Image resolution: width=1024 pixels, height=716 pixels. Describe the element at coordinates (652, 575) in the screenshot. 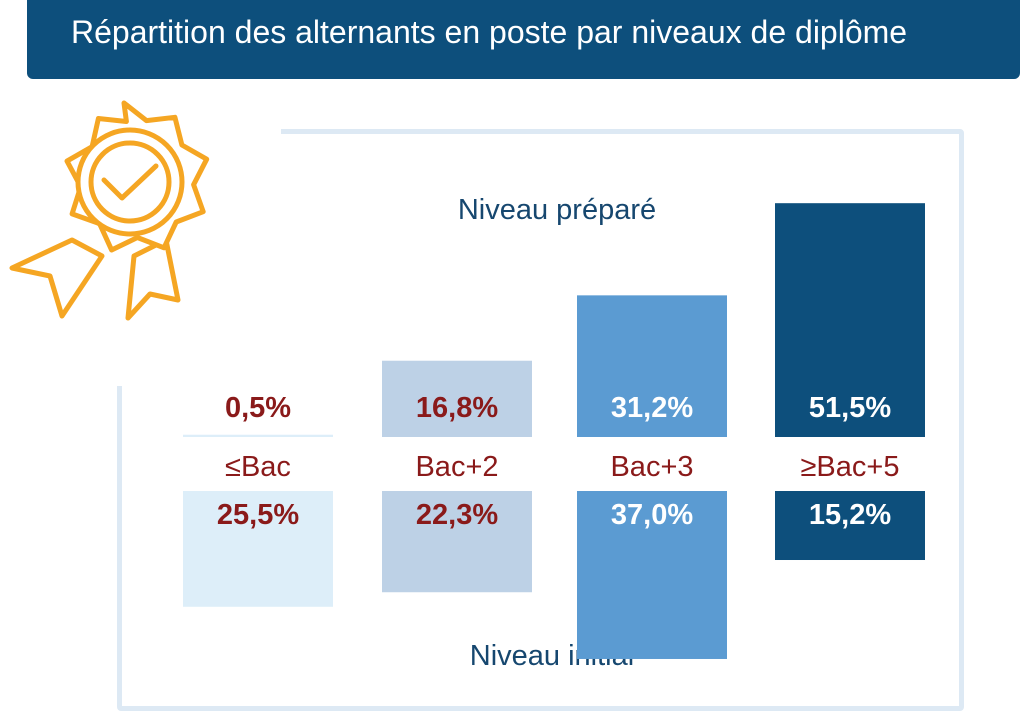

I see `bar-initial-bacplus3` at that location.